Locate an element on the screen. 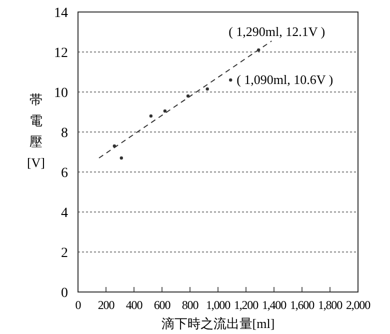 This screenshot has width=390, height=334. y-tick-label: 6 is located at coordinates (64, 173).